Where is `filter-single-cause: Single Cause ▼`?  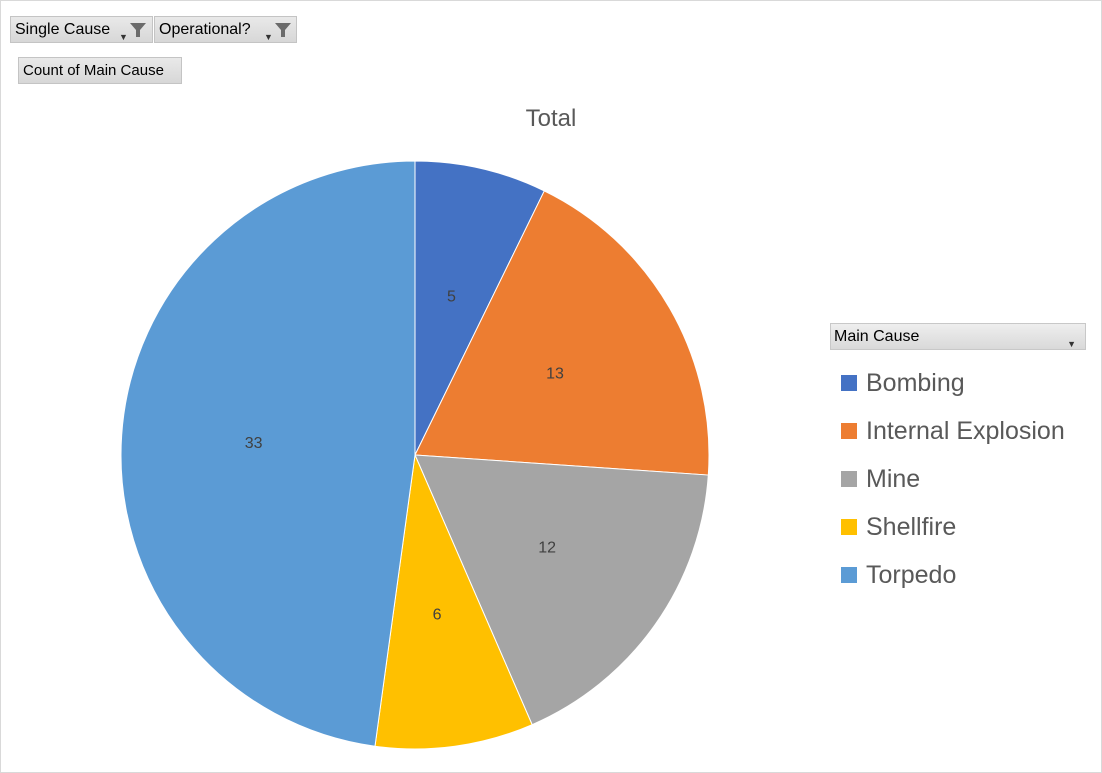
filter-single-cause: Single Cause ▼ is located at coordinates (81, 29).